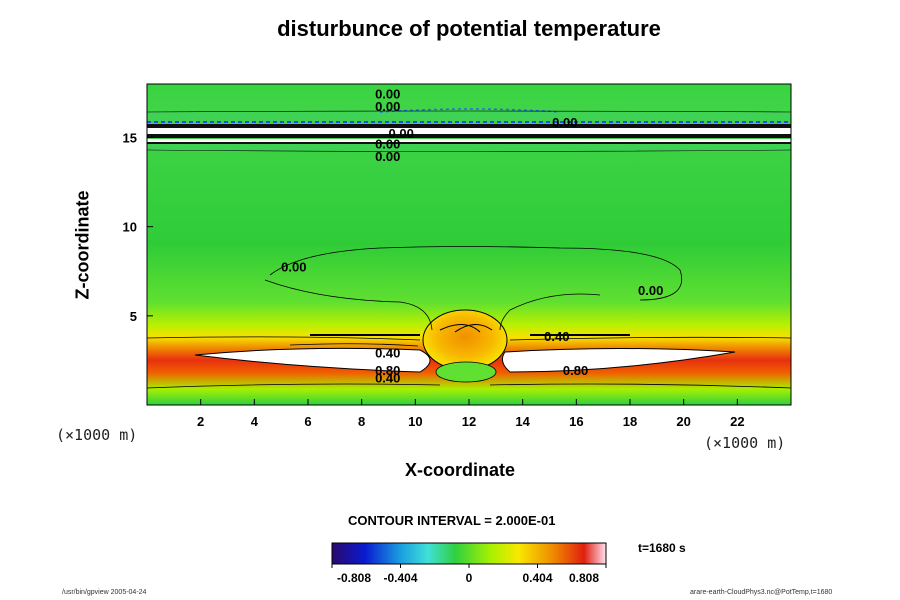 Image resolution: width=900 pixels, height=600 pixels. Describe the element at coordinates (97, 435) in the screenshot. I see `x-unit-label: (×1000 m)` at that location.